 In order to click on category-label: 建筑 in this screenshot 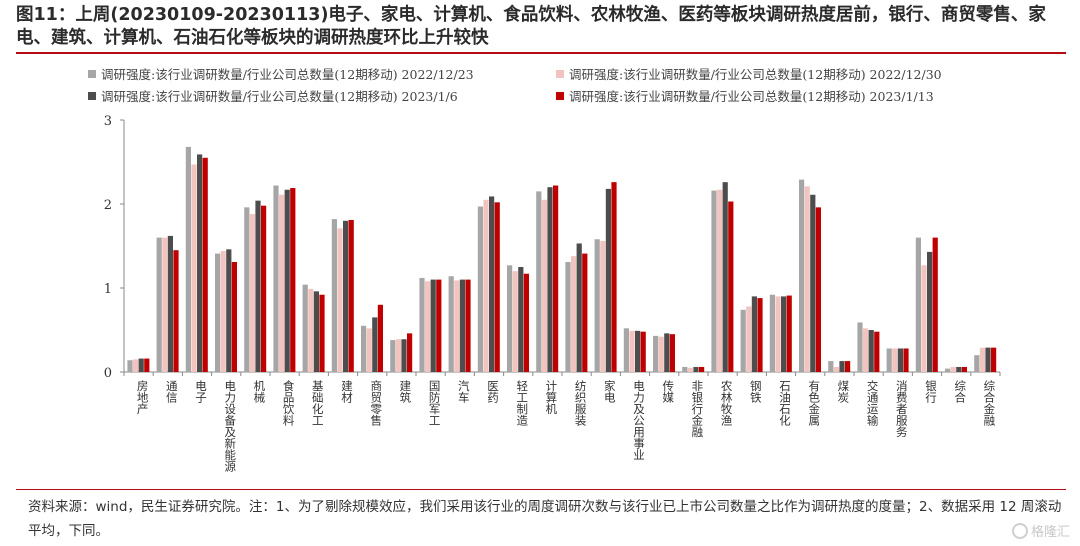, I will do `click(405, 391)`.